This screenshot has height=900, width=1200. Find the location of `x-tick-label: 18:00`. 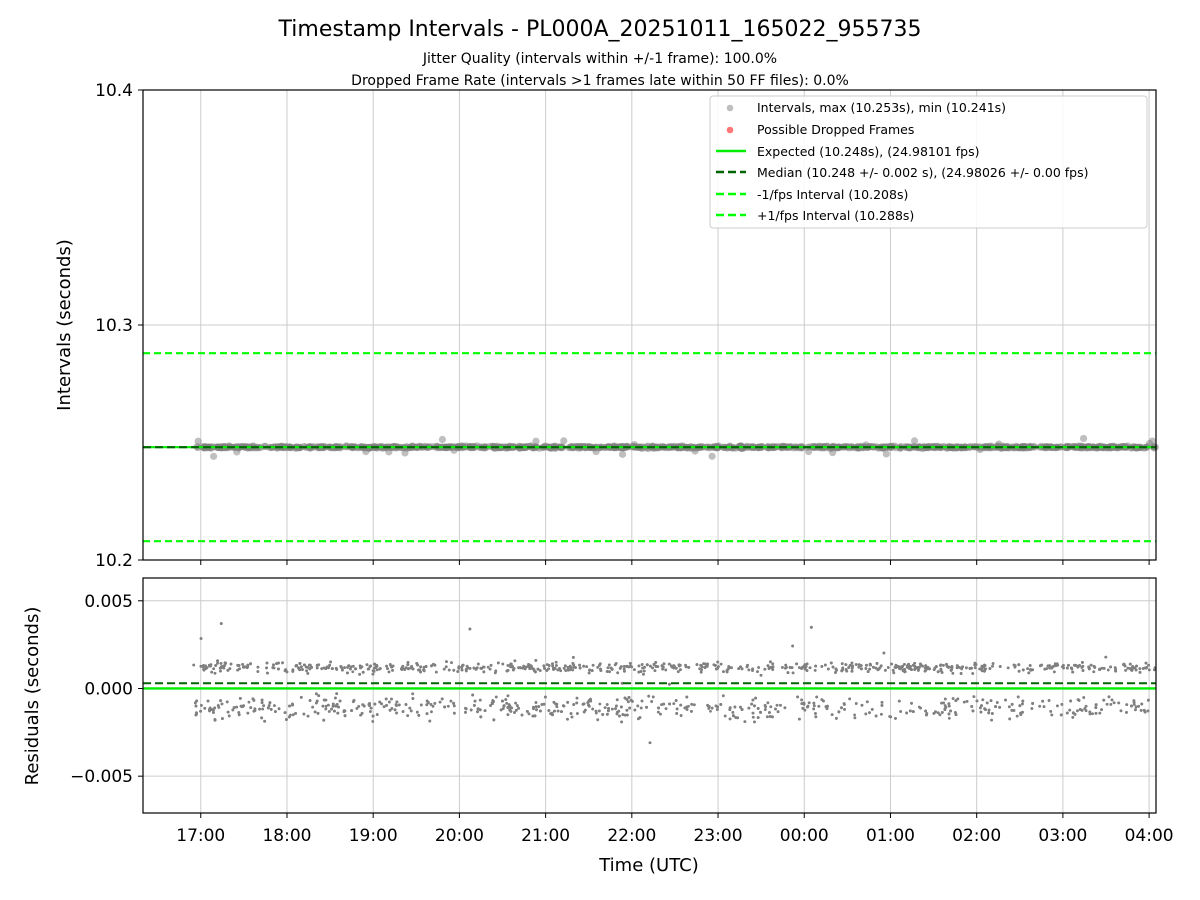

x-tick-label: 18:00 is located at coordinates (286, 836).